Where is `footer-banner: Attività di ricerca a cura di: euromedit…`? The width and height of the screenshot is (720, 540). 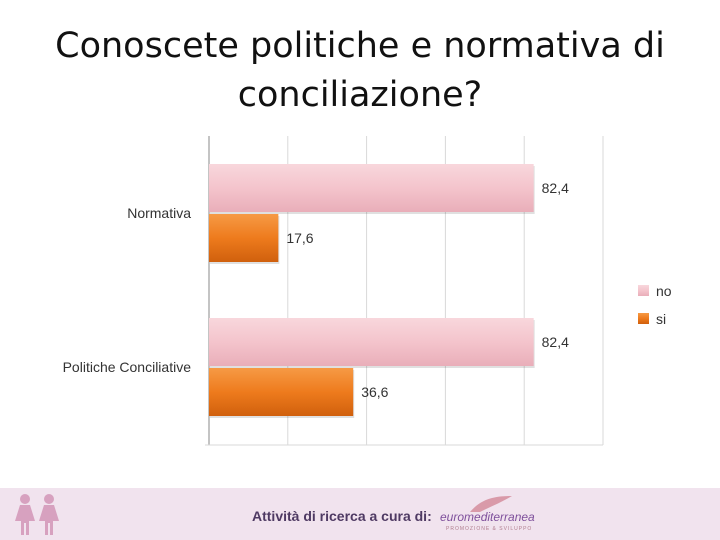
footer-banner: Attività di ricerca a cura di: euromedit… is located at coordinates (360, 514).